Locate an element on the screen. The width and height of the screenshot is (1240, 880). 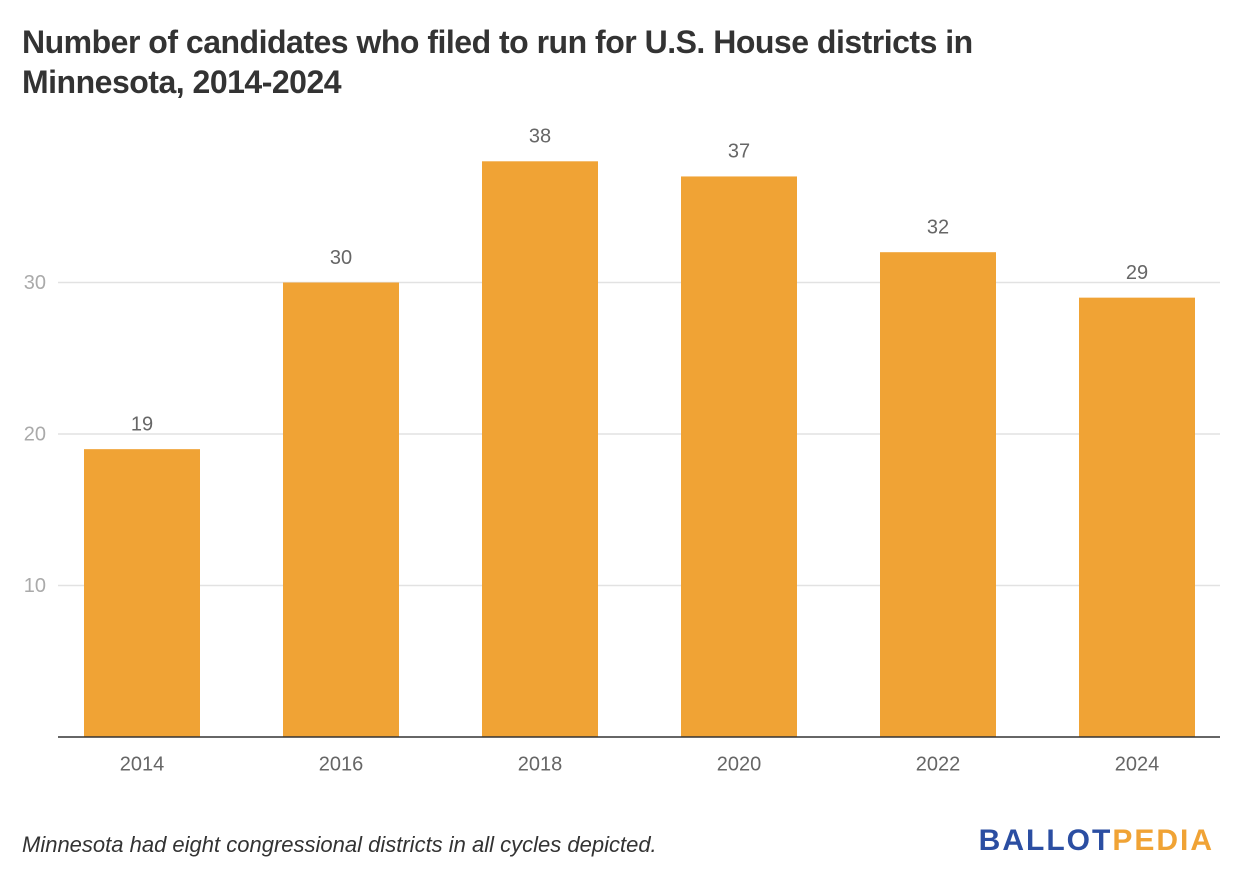
y-tick-label: 10 is located at coordinates (35, 586).